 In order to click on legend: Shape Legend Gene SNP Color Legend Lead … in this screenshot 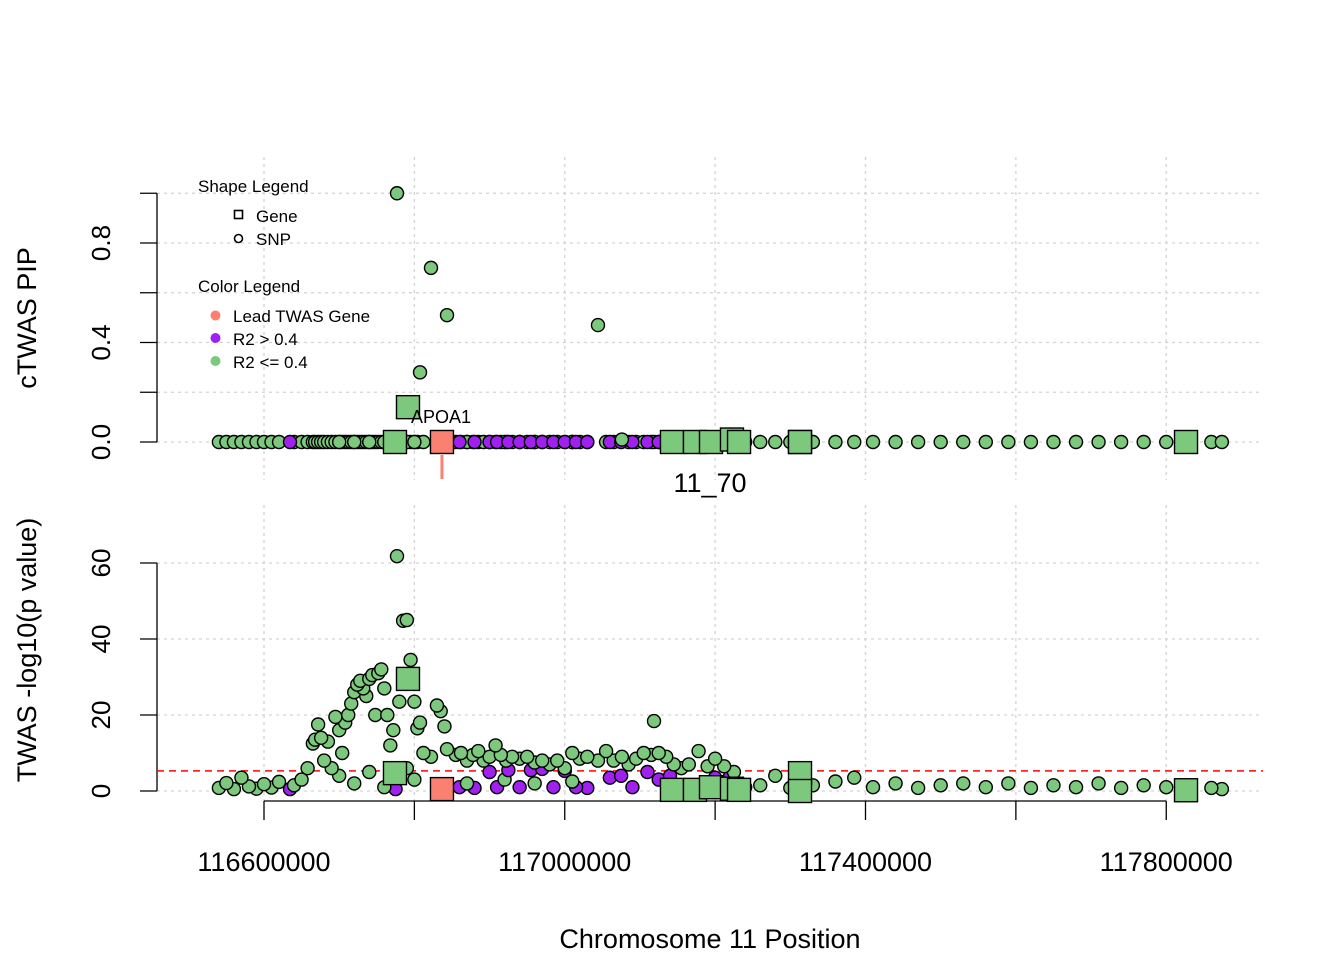, I will do `click(284, 274)`.